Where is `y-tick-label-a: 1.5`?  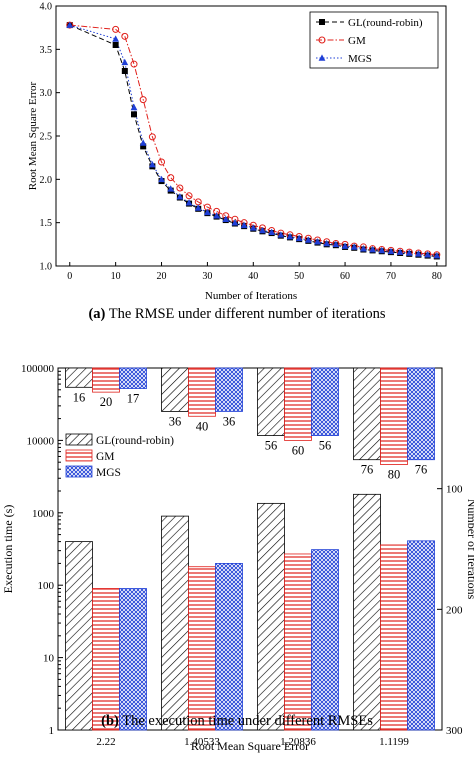 y-tick-label-a: 1.5 is located at coordinates (46, 223).